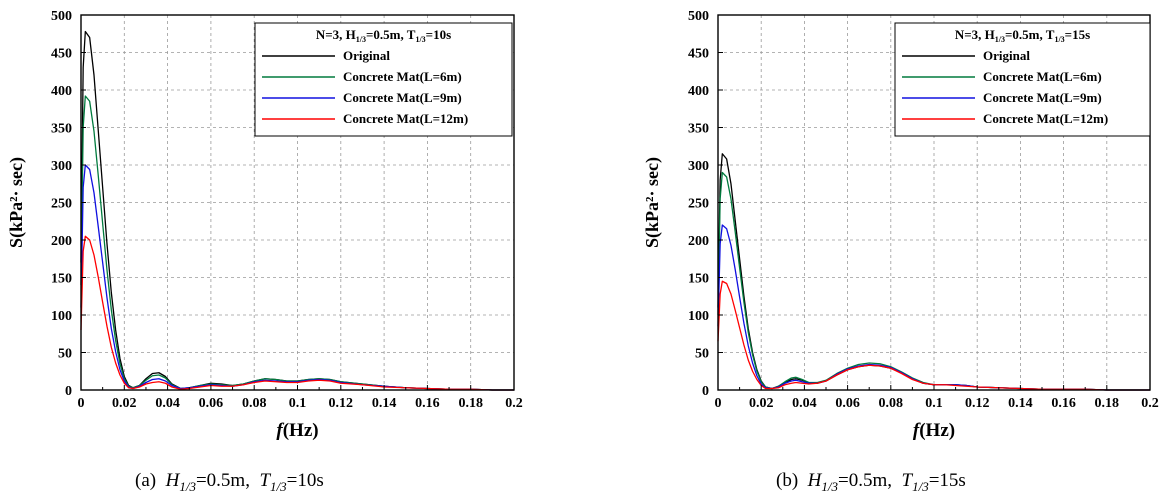 This screenshot has height=503, width=1168. I want to click on caption-b-h-value: =0.5m,, so click(865, 480).